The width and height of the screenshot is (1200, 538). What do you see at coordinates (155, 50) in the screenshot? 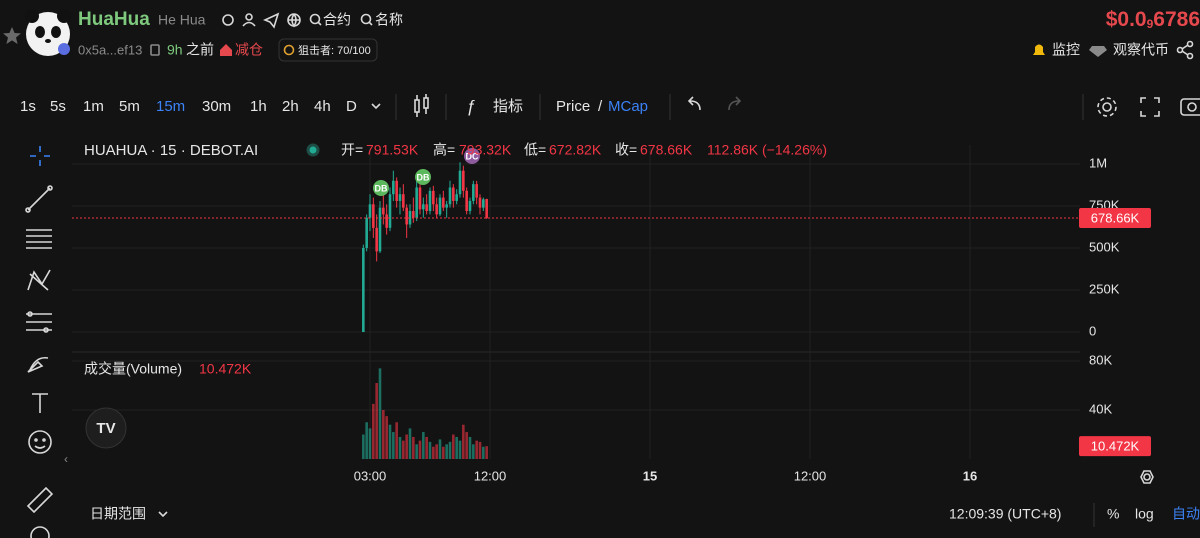
I see `copy-icon` at bounding box center [155, 50].